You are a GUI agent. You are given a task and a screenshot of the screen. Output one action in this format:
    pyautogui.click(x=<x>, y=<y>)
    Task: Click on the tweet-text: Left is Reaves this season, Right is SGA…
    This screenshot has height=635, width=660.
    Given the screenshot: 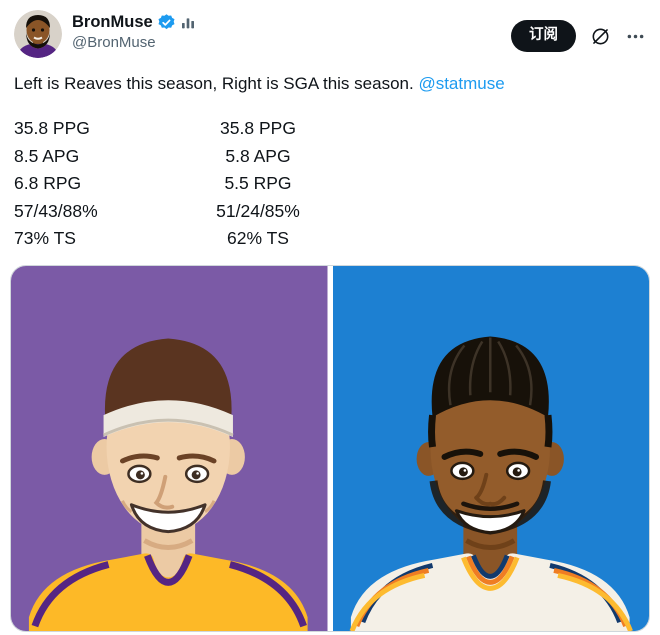 What is the action you would take?
    pyautogui.click(x=330, y=84)
    